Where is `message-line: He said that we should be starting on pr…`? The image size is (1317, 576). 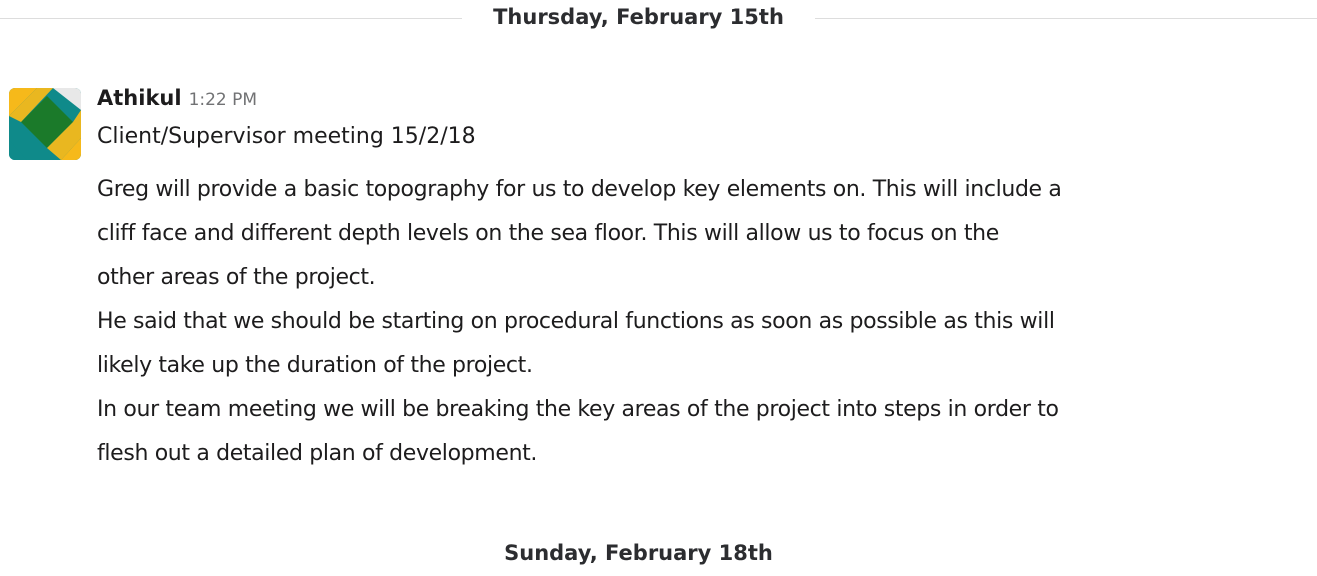
message-line: He said that we should be starting on pr… is located at coordinates (576, 321).